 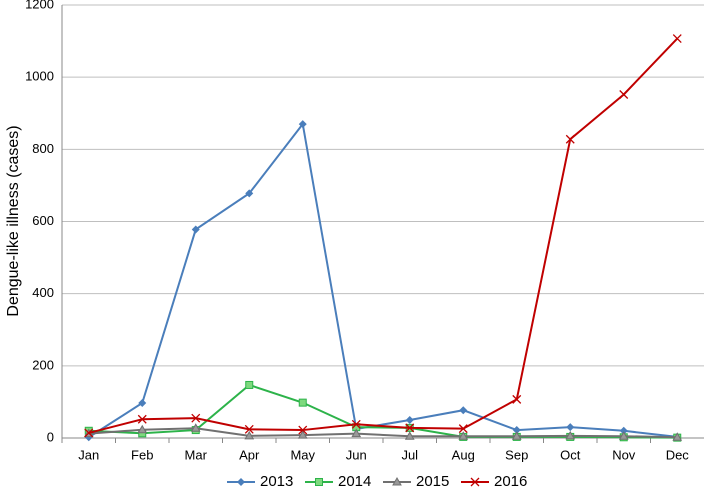 What do you see at coordinates (43, 148) in the screenshot?
I see `y-tick-label: 800` at bounding box center [43, 148].